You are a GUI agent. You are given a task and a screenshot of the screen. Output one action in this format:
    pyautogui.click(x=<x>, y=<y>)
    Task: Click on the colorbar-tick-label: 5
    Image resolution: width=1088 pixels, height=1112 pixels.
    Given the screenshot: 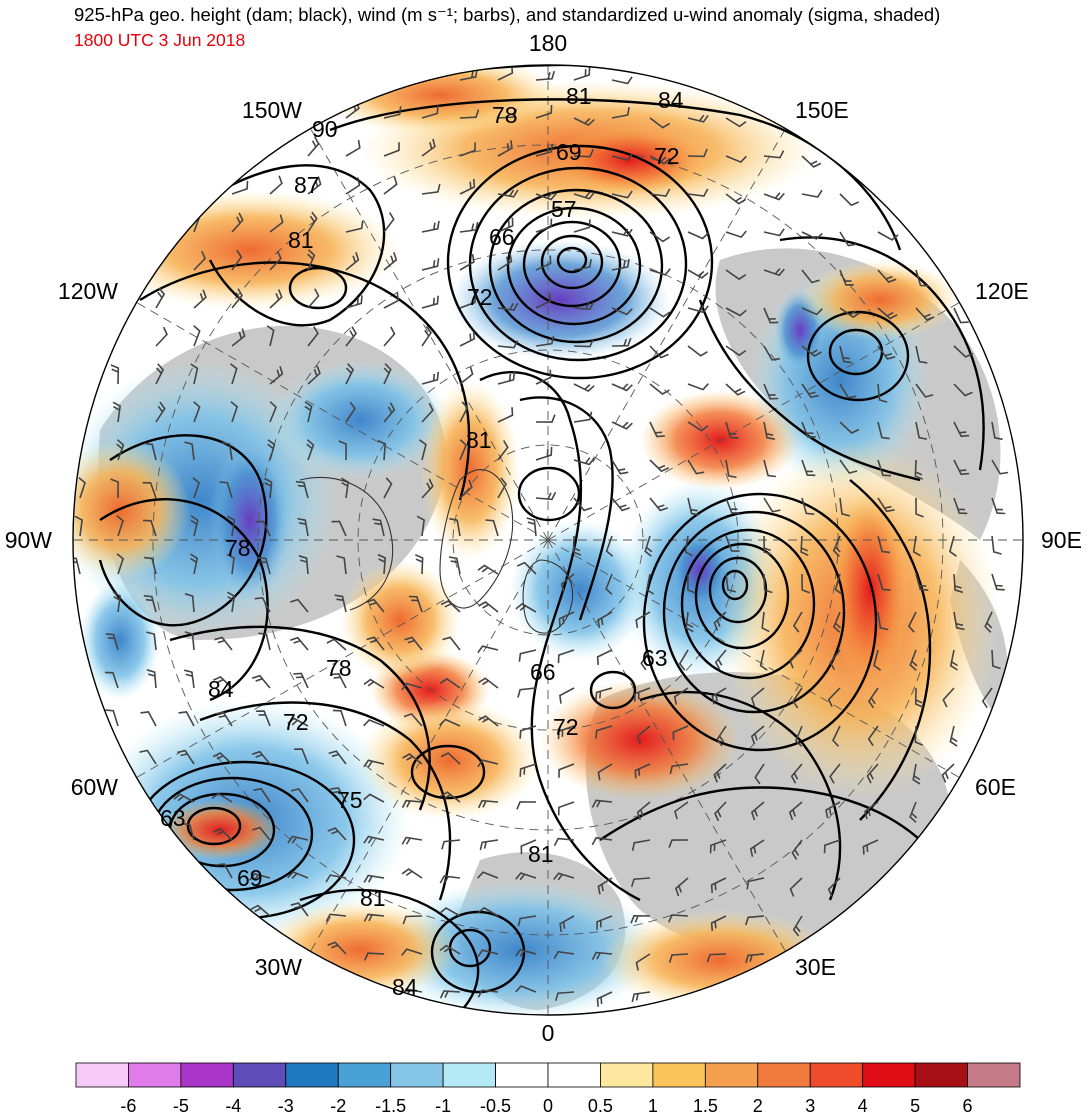 What is the action you would take?
    pyautogui.click(x=915, y=1104)
    